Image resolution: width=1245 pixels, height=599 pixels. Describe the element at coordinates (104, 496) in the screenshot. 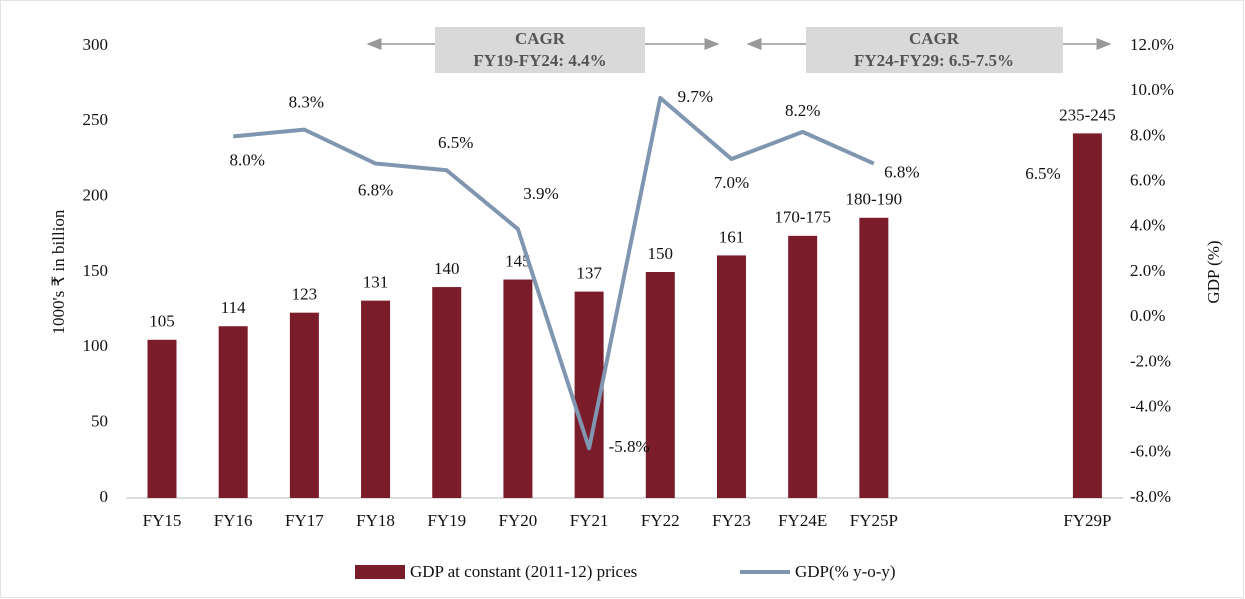

I see `y-tick-label: 0` at that location.